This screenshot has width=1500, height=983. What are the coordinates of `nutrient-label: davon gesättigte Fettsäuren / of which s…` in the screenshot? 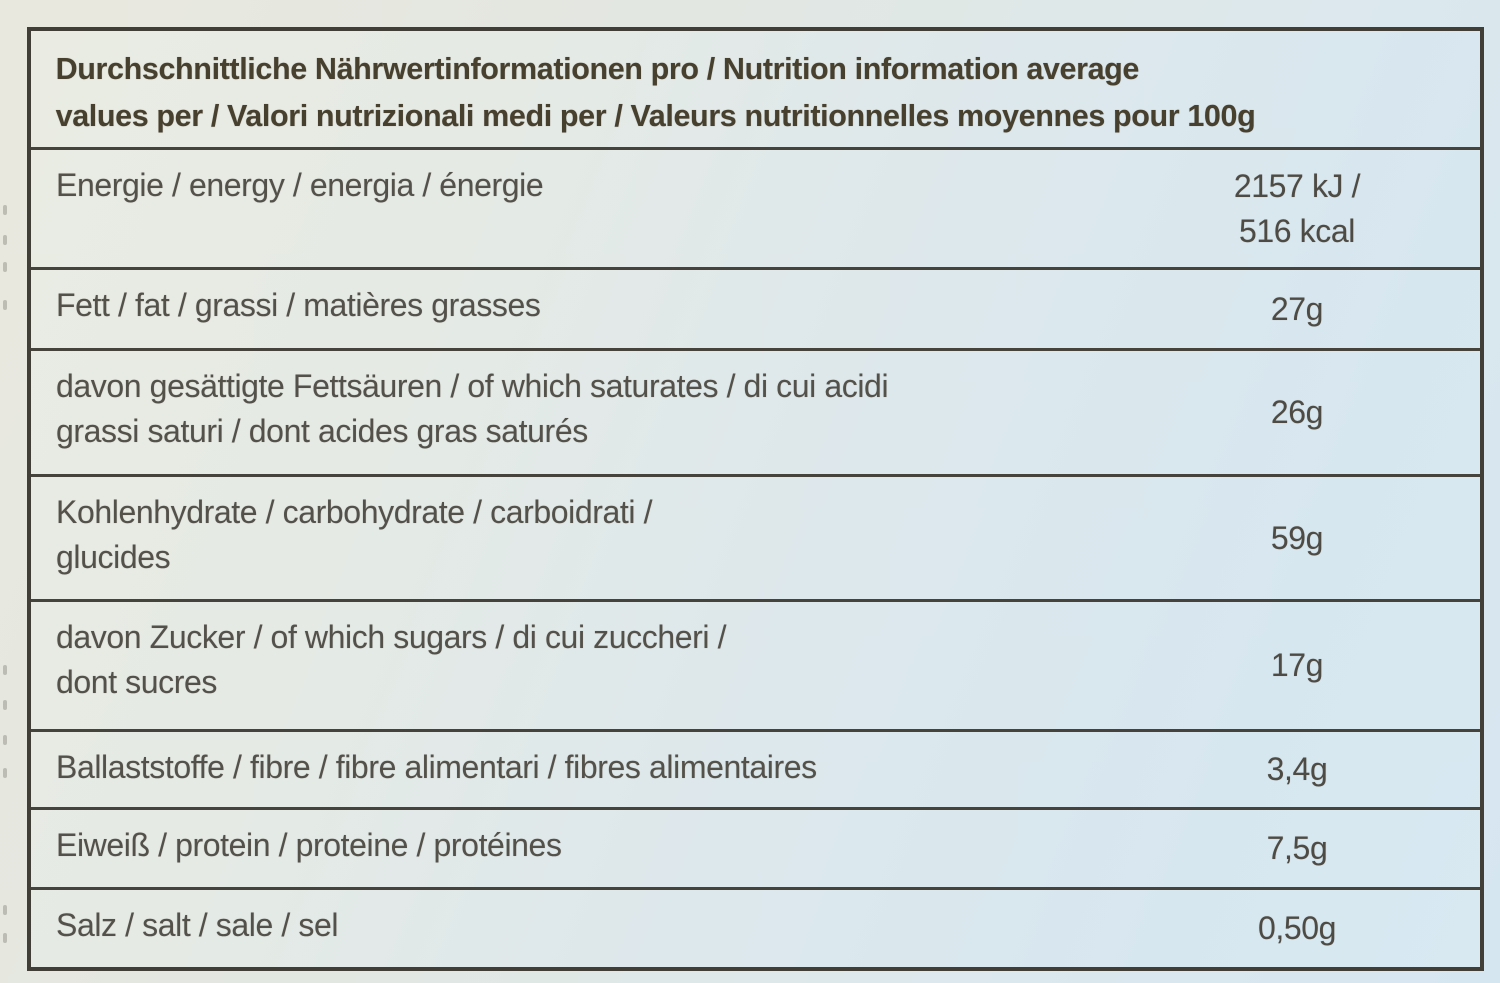 It's located at (472, 409).